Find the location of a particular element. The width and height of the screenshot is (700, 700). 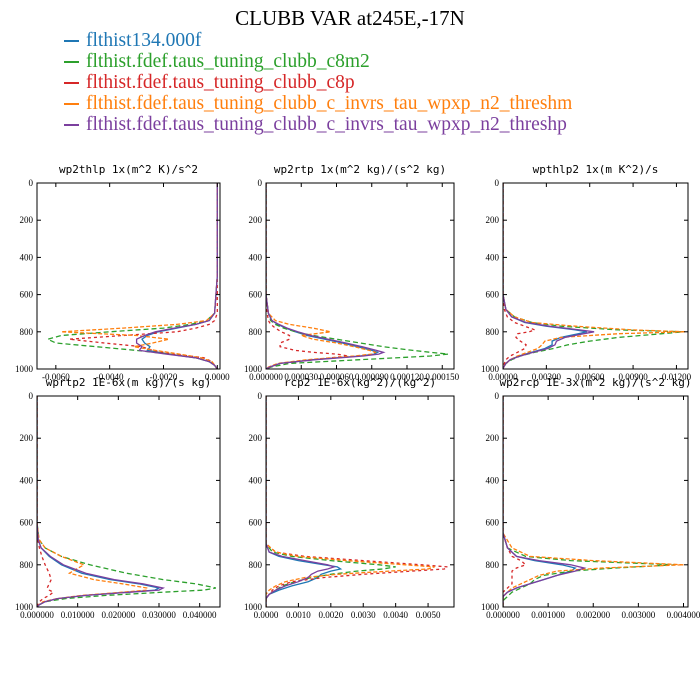

x-tick-label: 0.00900 is located at coordinates (633, 377).